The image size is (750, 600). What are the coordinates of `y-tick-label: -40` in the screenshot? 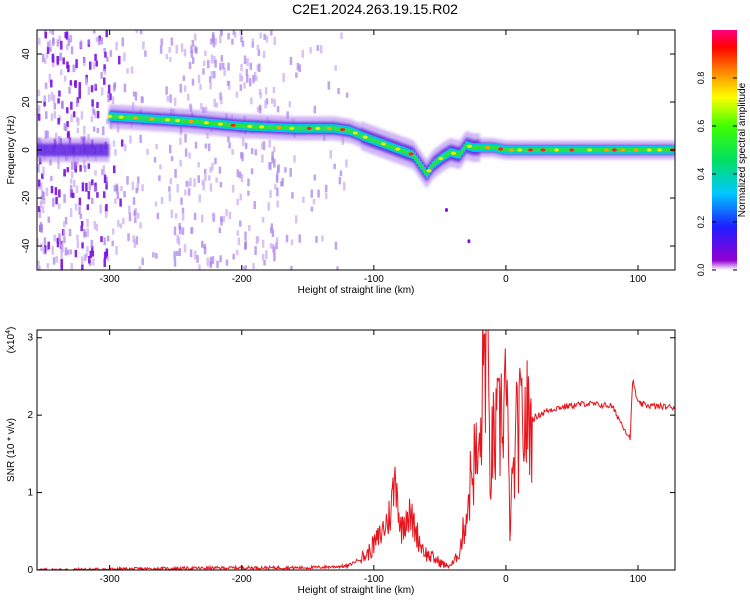 It's located at (26, 245).